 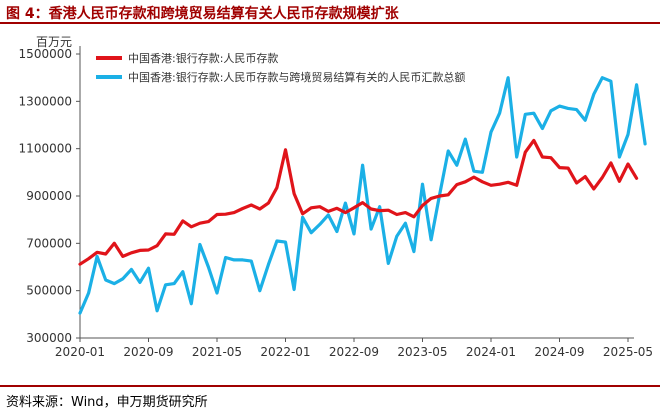 What do you see at coordinates (80, 352) in the screenshot?
I see `x-tick-label: 2020-01` at bounding box center [80, 352].